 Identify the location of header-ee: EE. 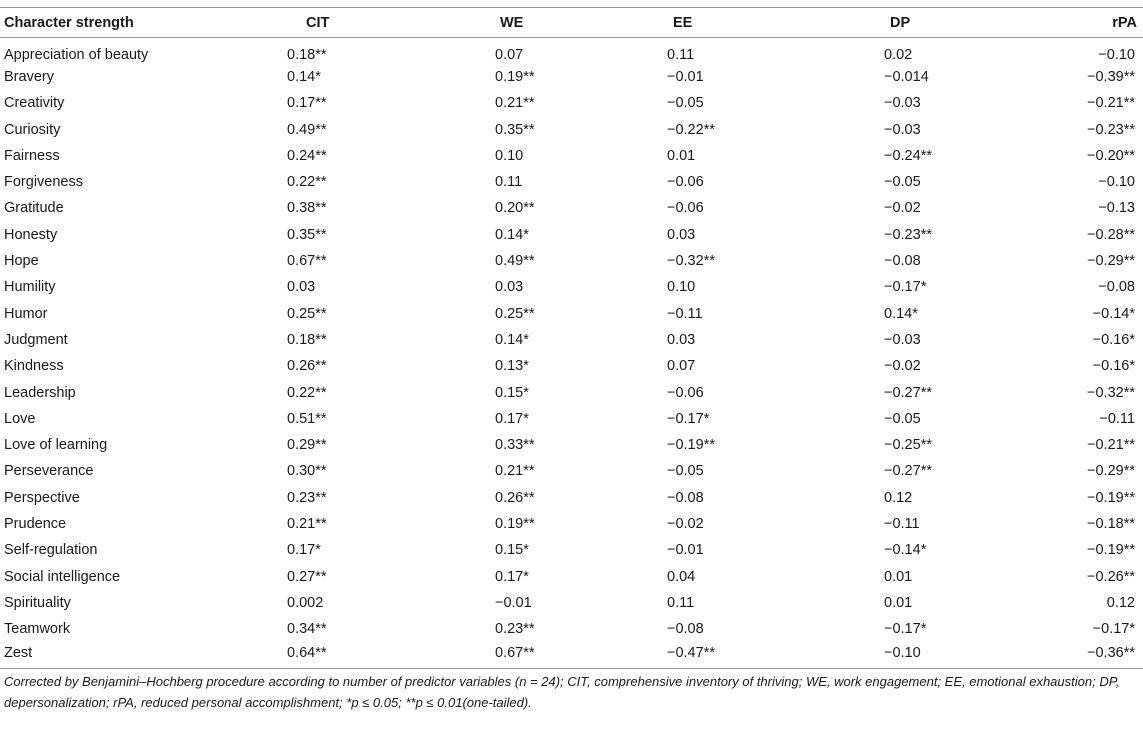
(678, 22).